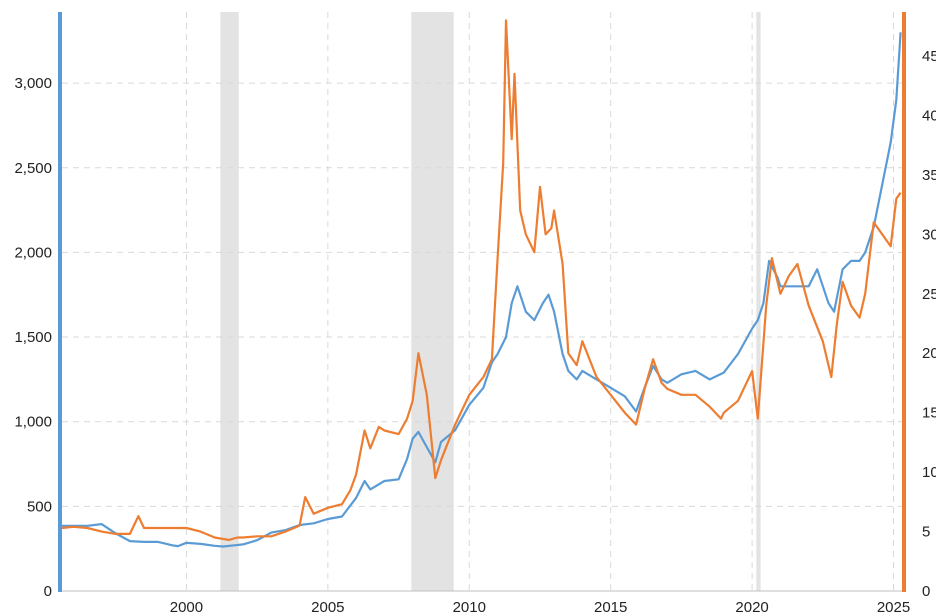 The image size is (936, 616). I want to click on x-tick-label: 2005, so click(327, 607).